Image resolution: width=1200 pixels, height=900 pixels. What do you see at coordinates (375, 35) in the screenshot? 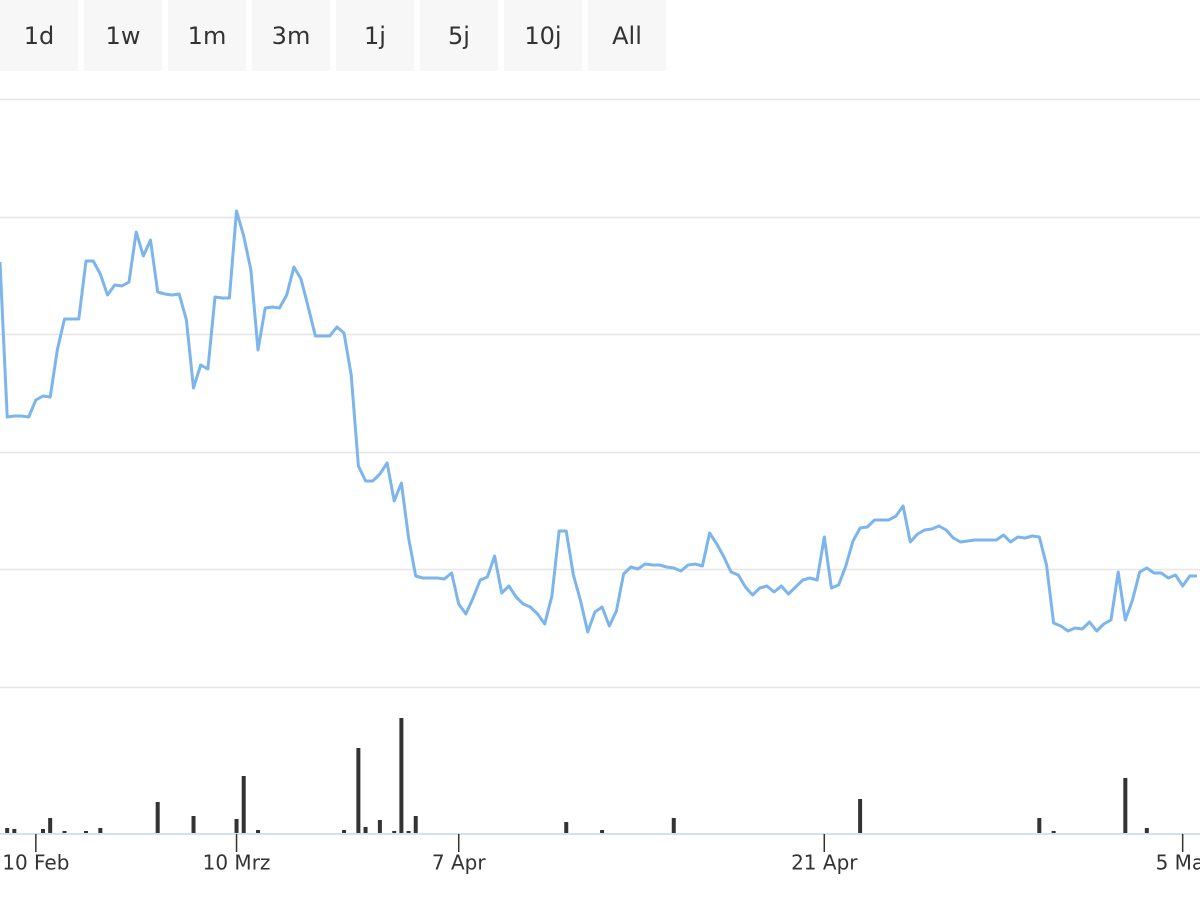
I see `range-button: 1j` at bounding box center [375, 35].